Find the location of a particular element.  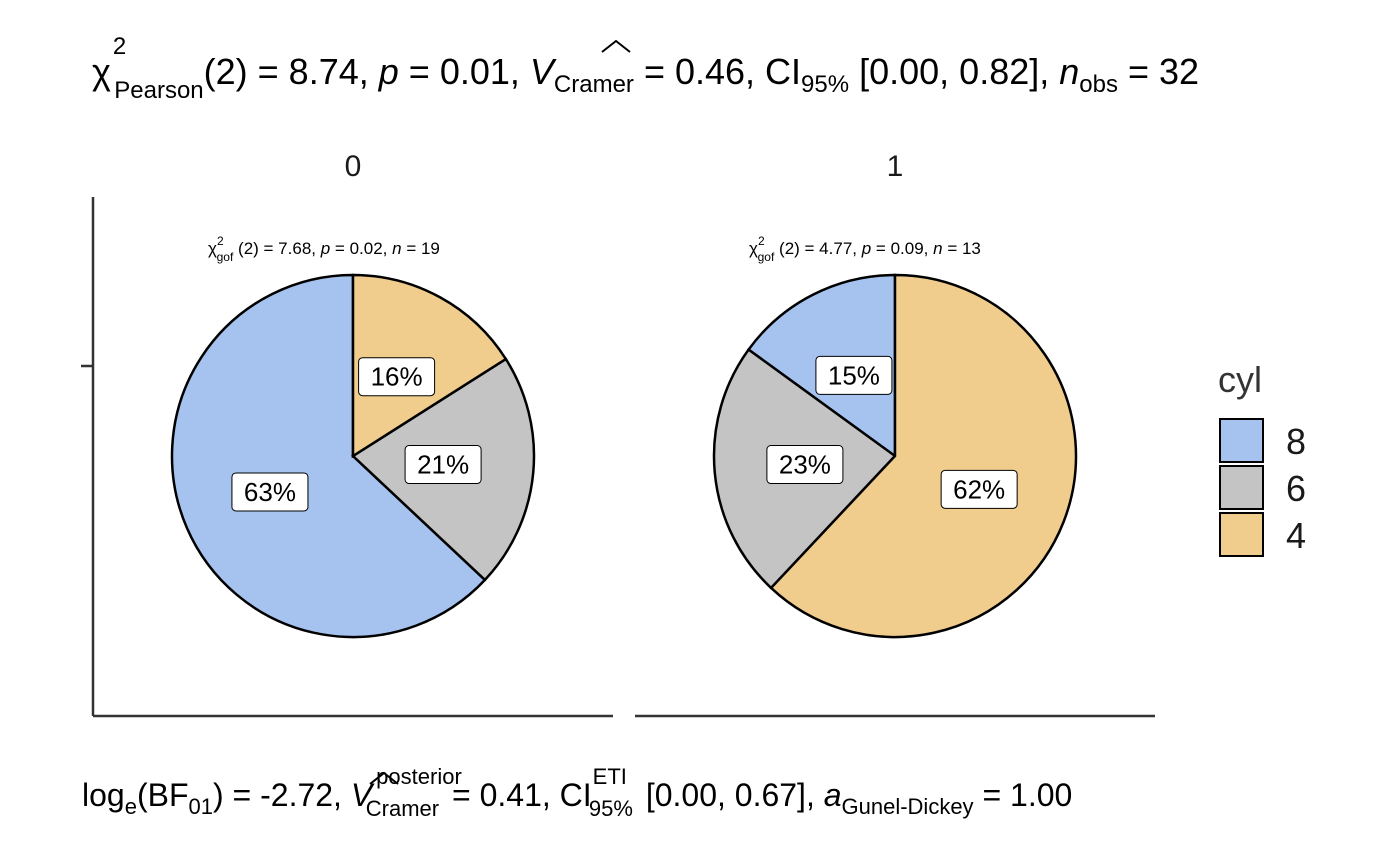

pie-0-label-4: 16% is located at coordinates (397, 377).